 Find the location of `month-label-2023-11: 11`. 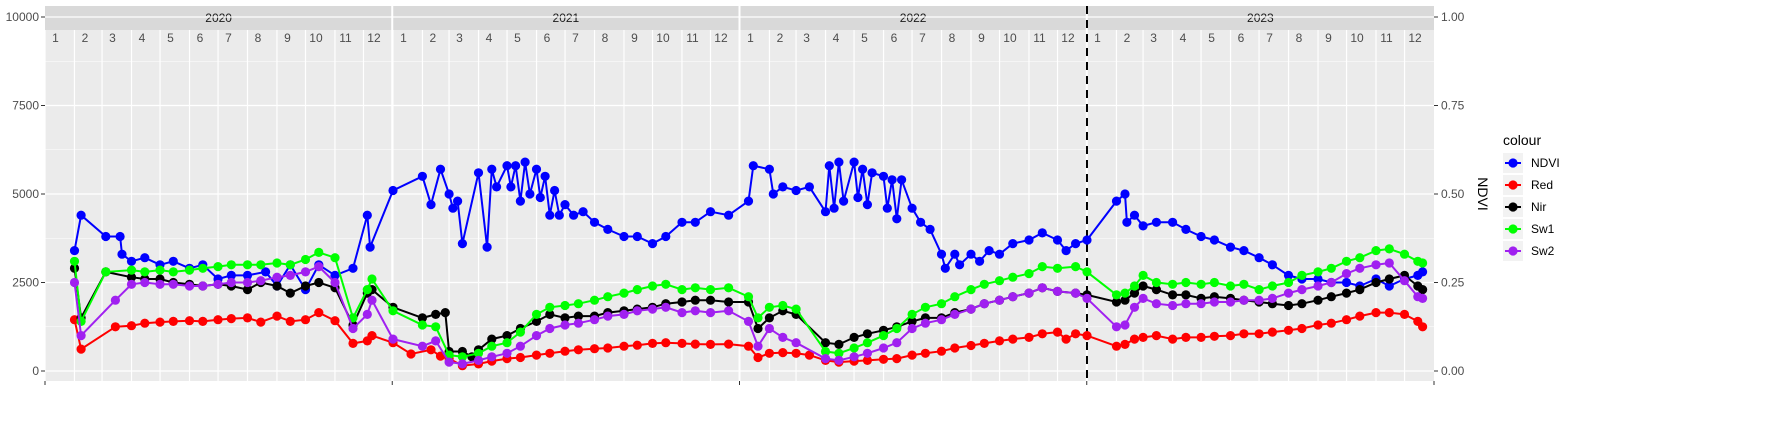

month-label-2023-11: 11 is located at coordinates (1386, 38).